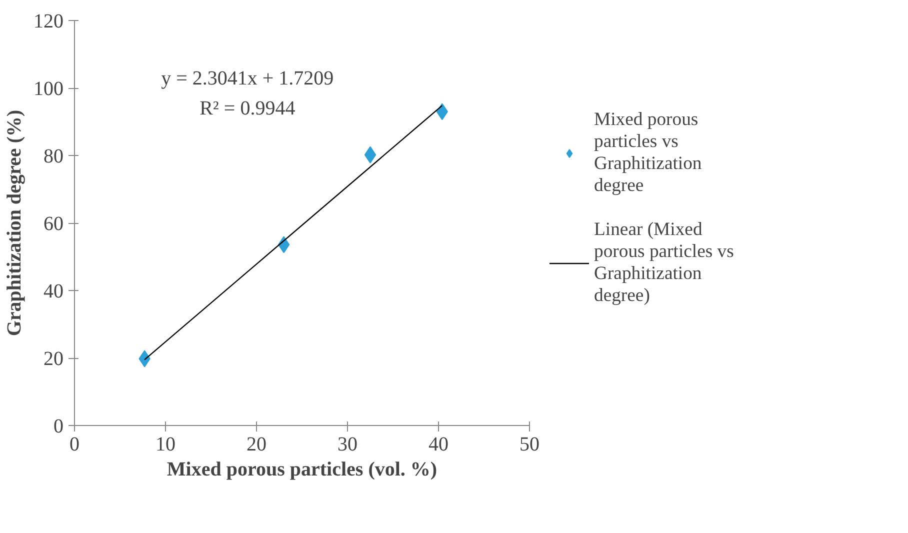  I want to click on x-tick-label: 20, so click(256, 445).